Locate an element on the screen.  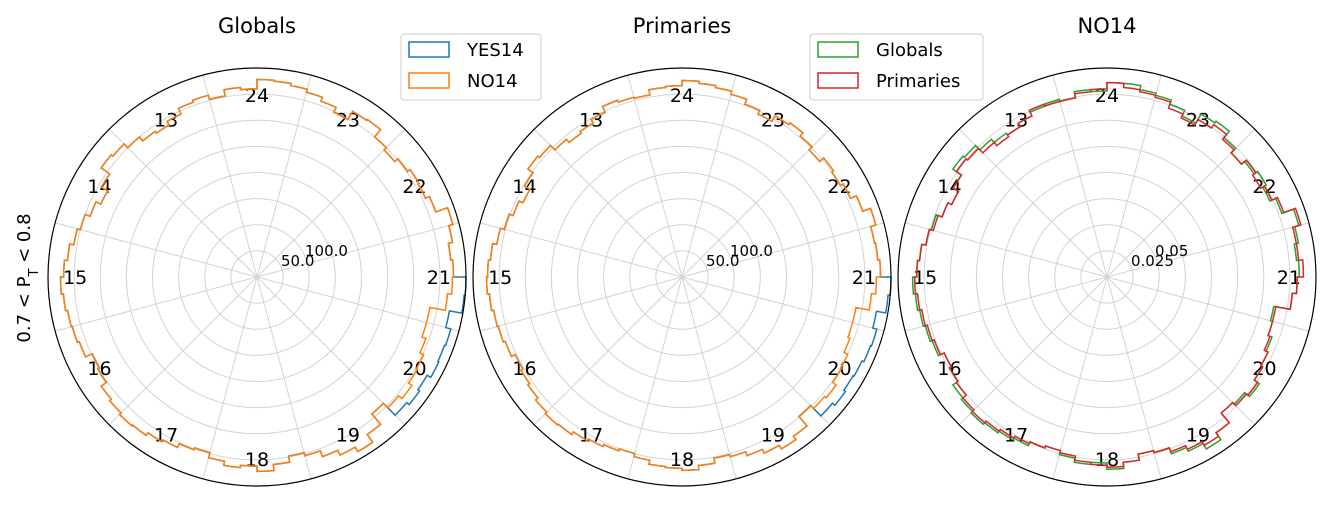
legend: Globals Primaries is located at coordinates (896, 67).